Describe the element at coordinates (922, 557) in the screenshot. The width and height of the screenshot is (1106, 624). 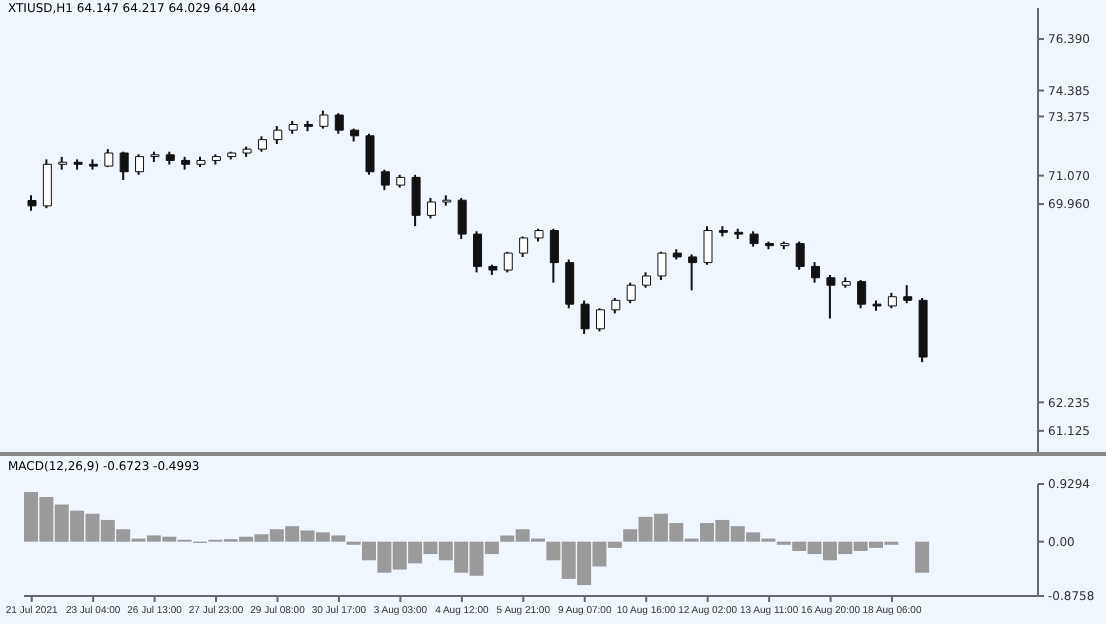
I see `bar` at that location.